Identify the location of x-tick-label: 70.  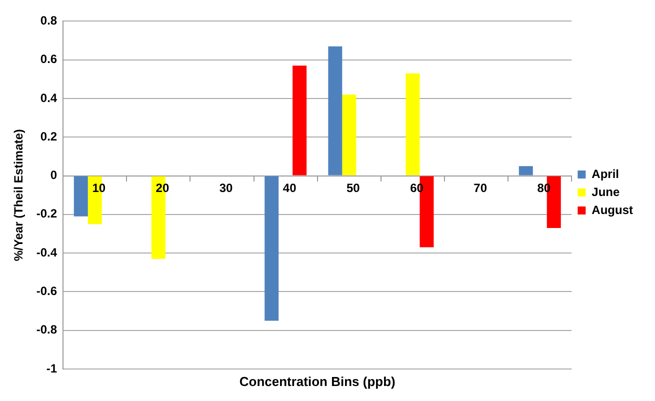
(481, 188).